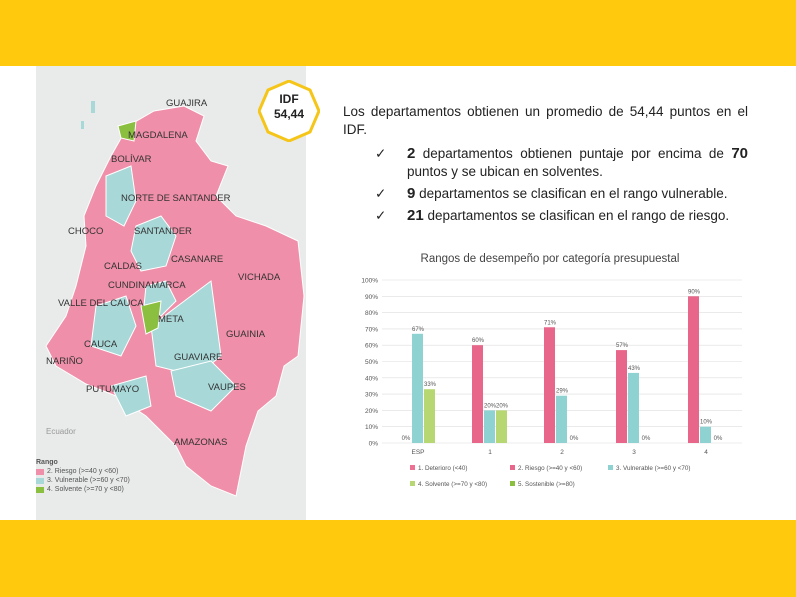 The width and height of the screenshot is (796, 597). I want to click on map-legend-item: 4. Solvente (>=70 y <80), so click(96, 489).